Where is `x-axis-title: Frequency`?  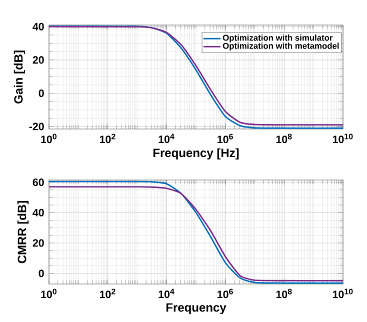 x-axis-title: Frequency is located at coordinates (196, 308).